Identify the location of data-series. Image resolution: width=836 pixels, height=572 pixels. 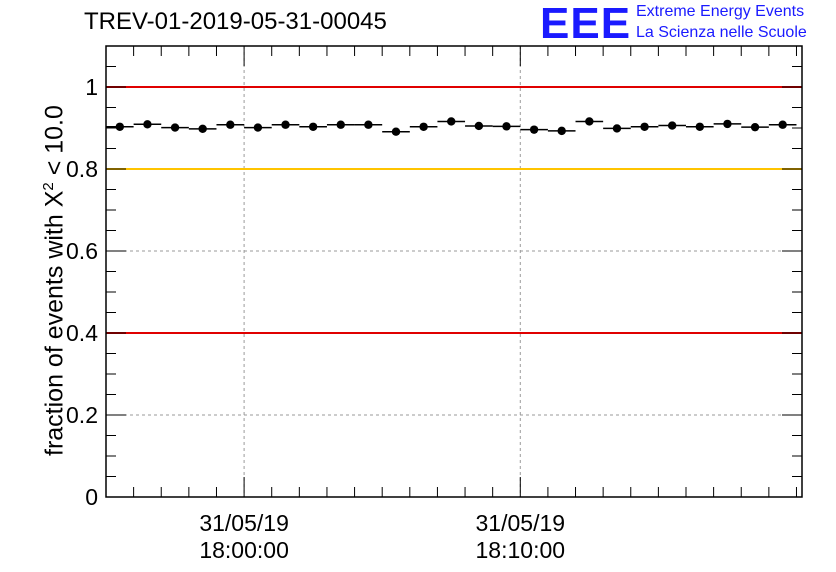
(451, 126).